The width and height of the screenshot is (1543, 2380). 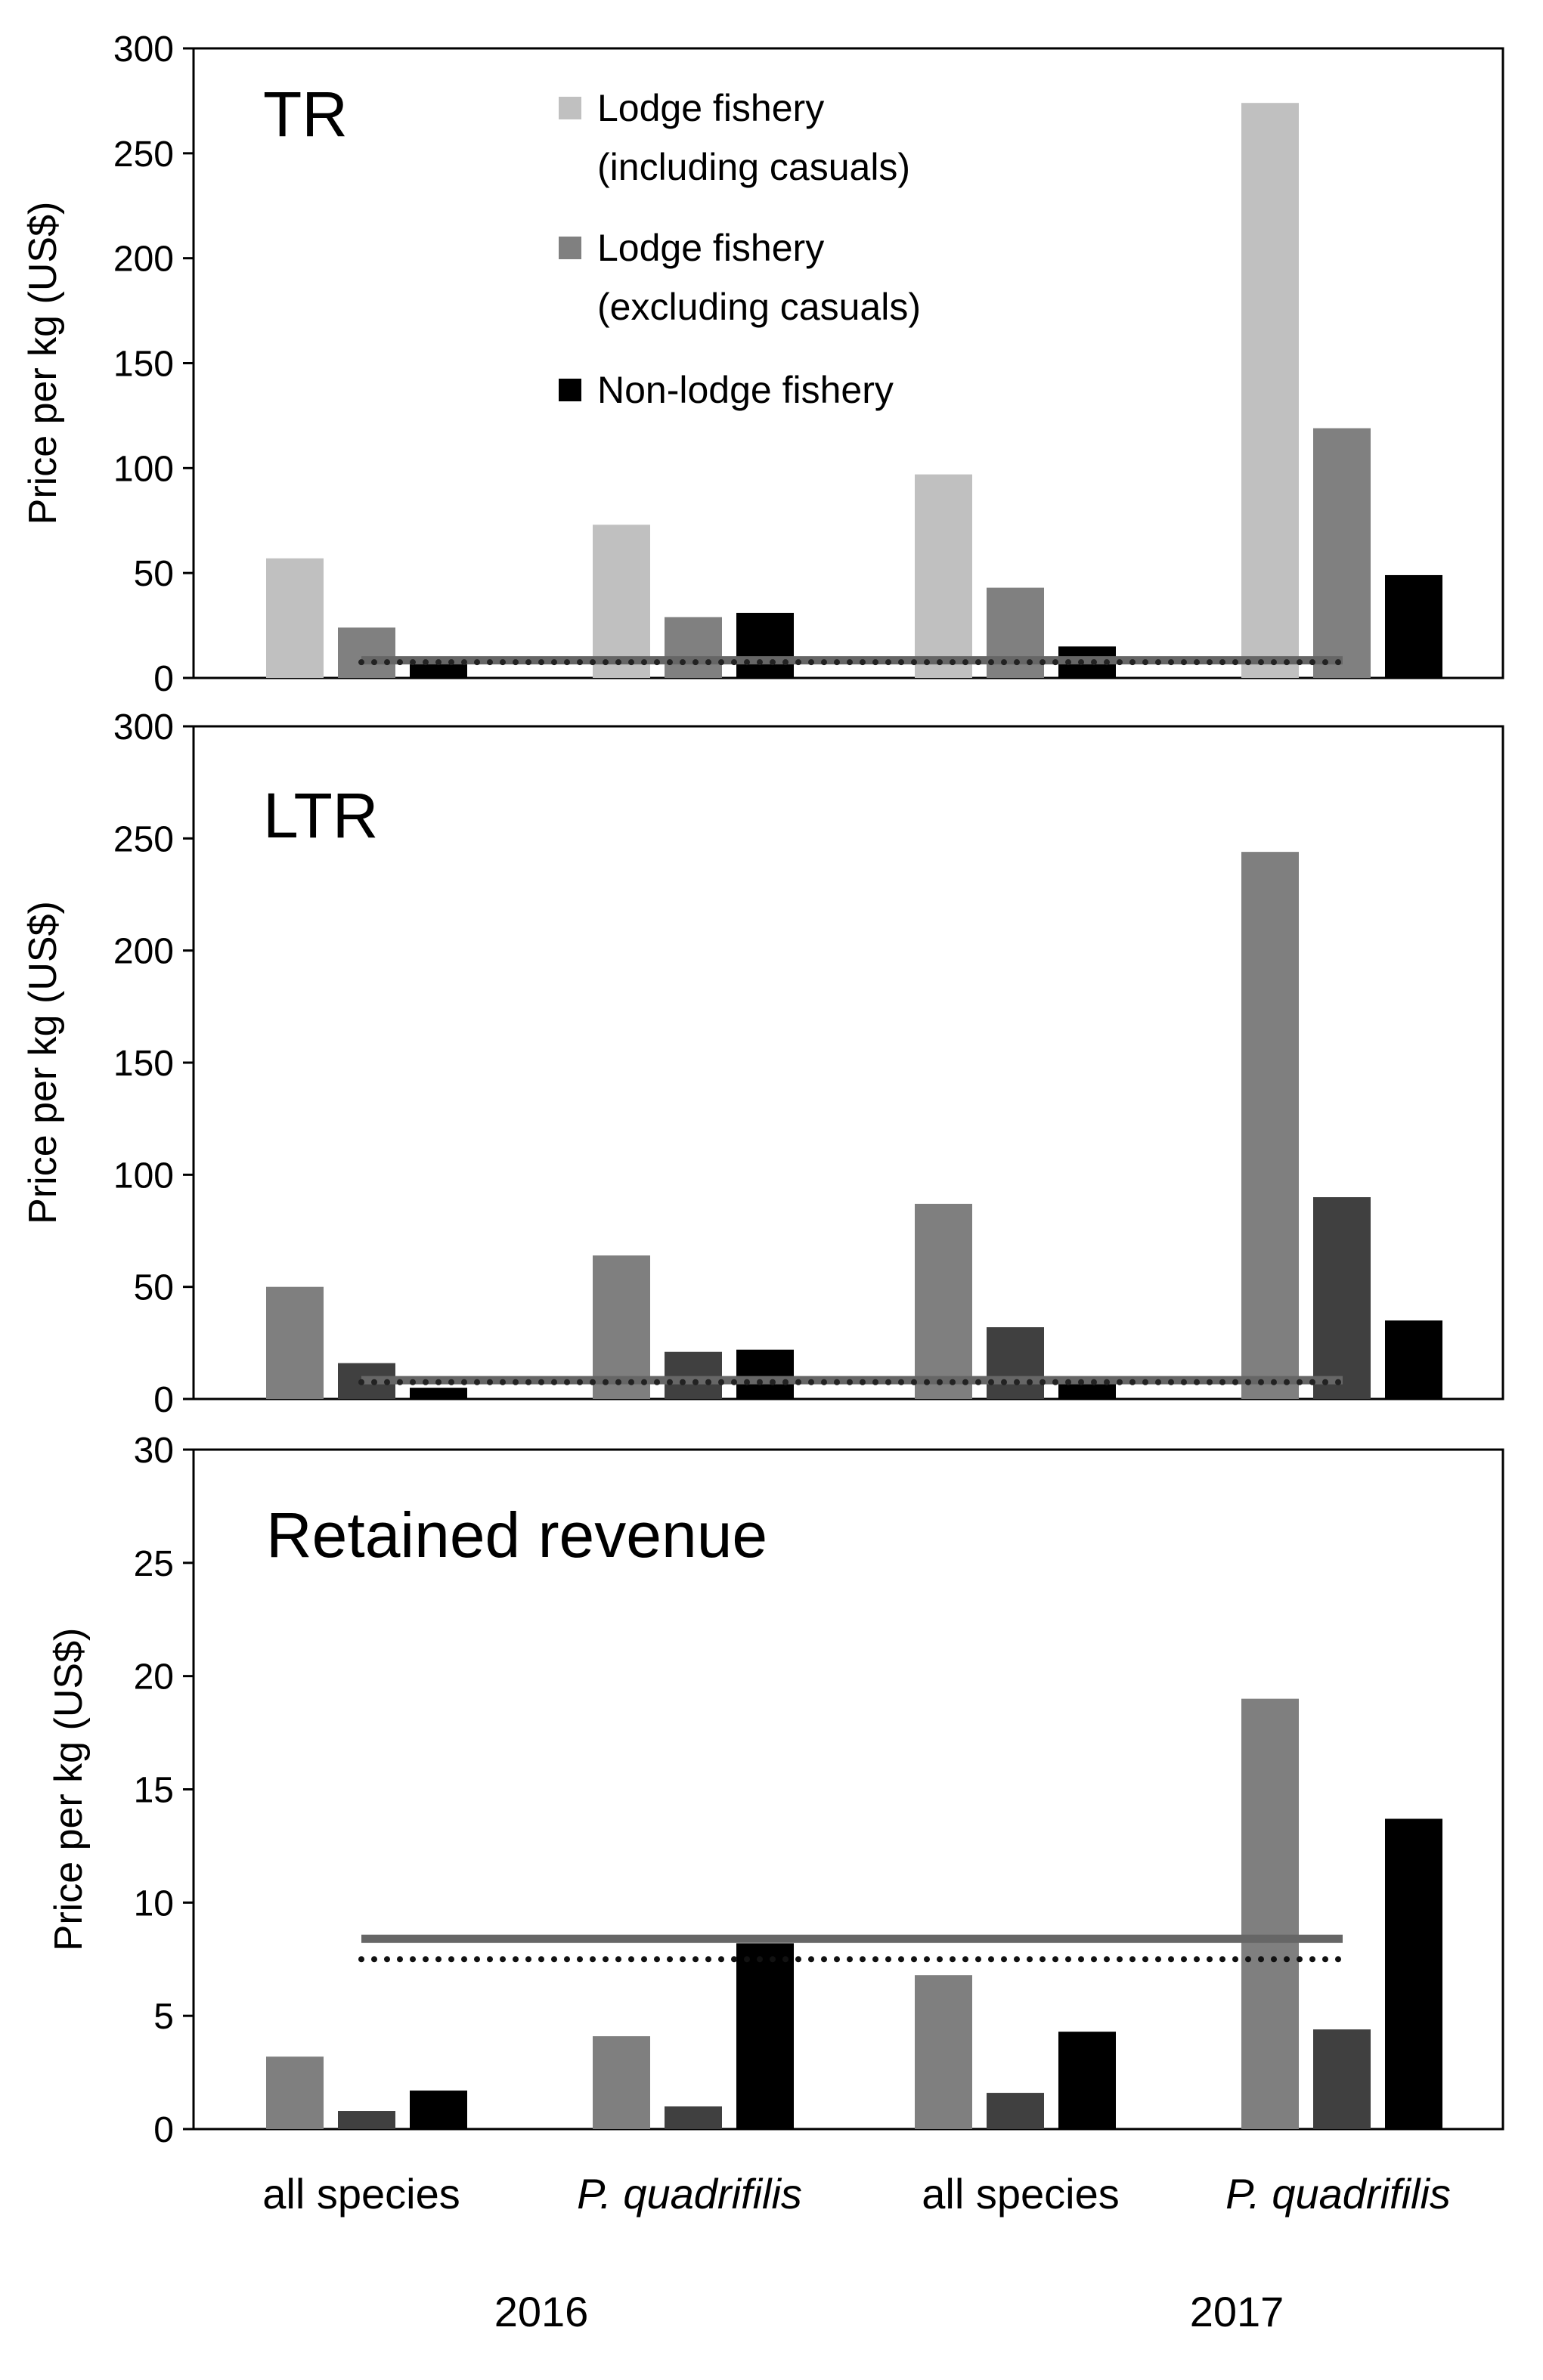 What do you see at coordinates (69, 1789) in the screenshot?
I see `panel-retained-y-axis-title: Price per kg (US$)` at bounding box center [69, 1789].